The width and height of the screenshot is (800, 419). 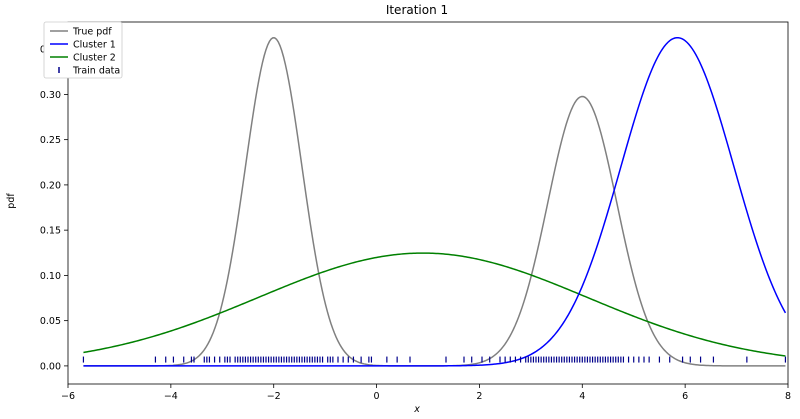 What do you see at coordinates (788, 396) in the screenshot?
I see `x-tick-label: 8` at bounding box center [788, 396].